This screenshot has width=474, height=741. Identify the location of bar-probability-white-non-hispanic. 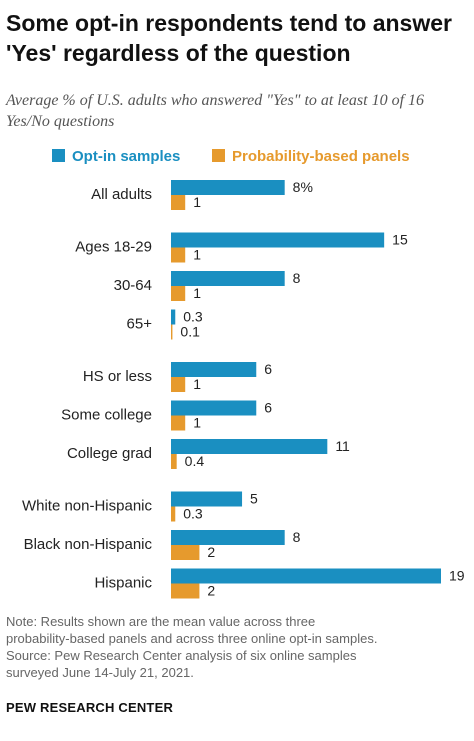
(173, 514).